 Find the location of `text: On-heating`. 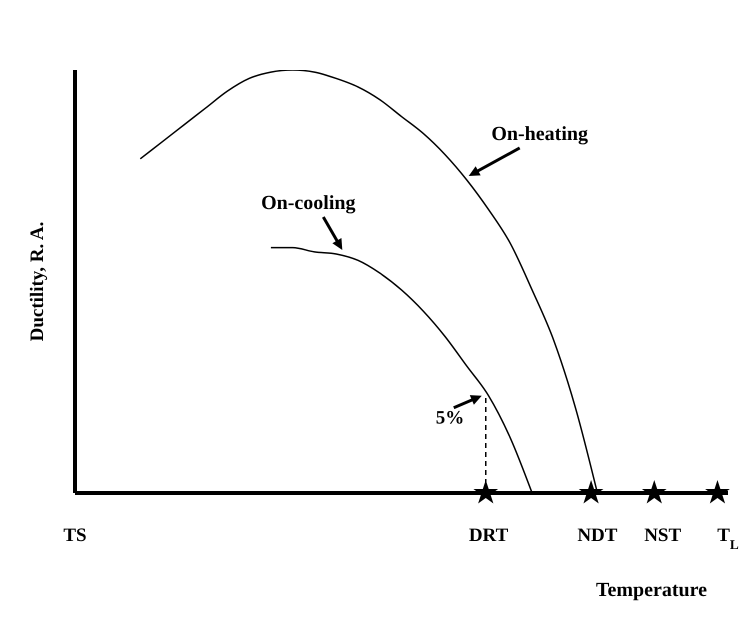

text: On-heating is located at coordinates (539, 133).